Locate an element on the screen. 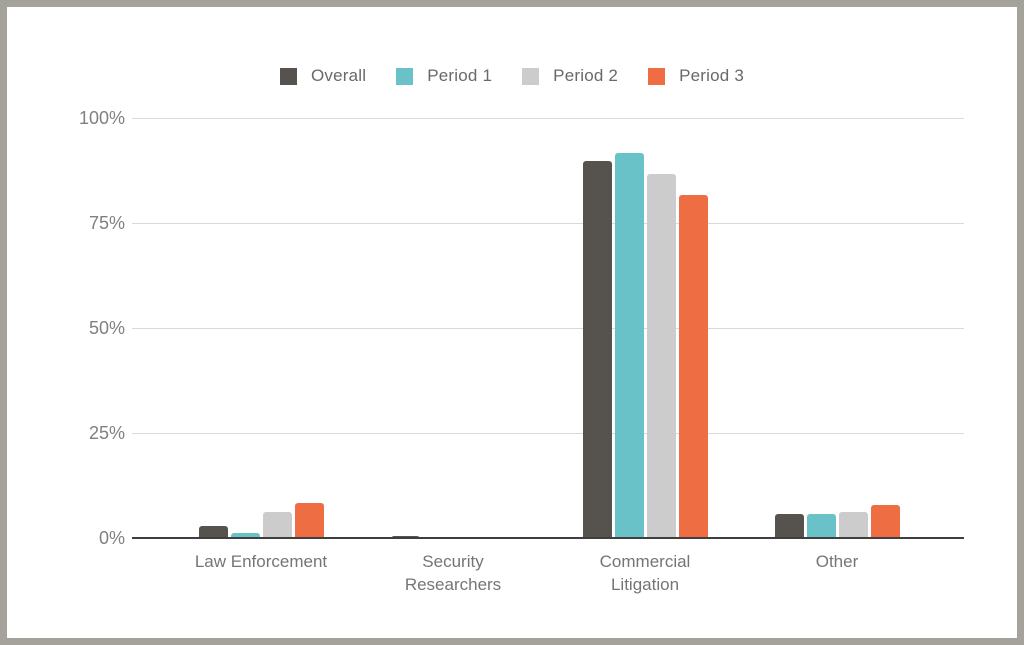 This screenshot has width=1024, height=645. xcat-label-text: Security Researchers is located at coordinates (453, 573).